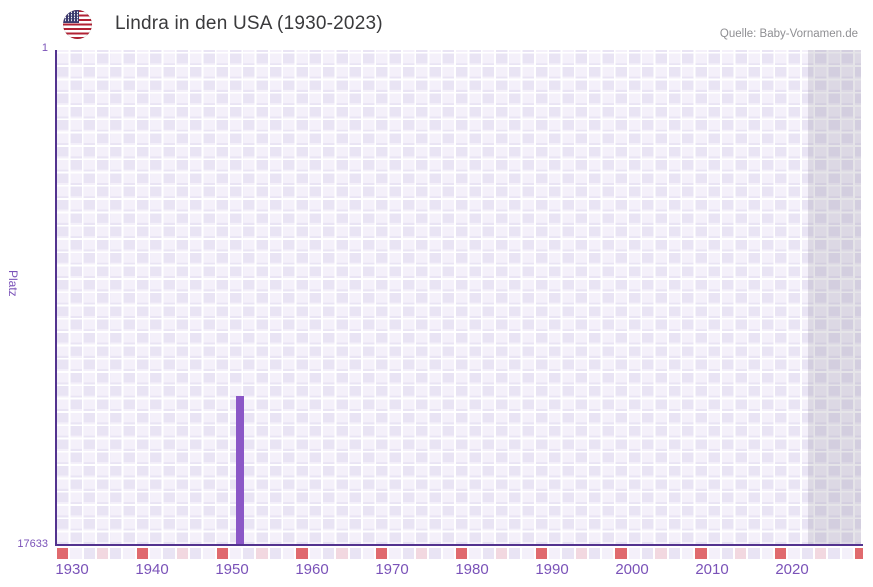  What do you see at coordinates (72, 569) in the screenshot?
I see `x-tick-1930: 1930` at bounding box center [72, 569].